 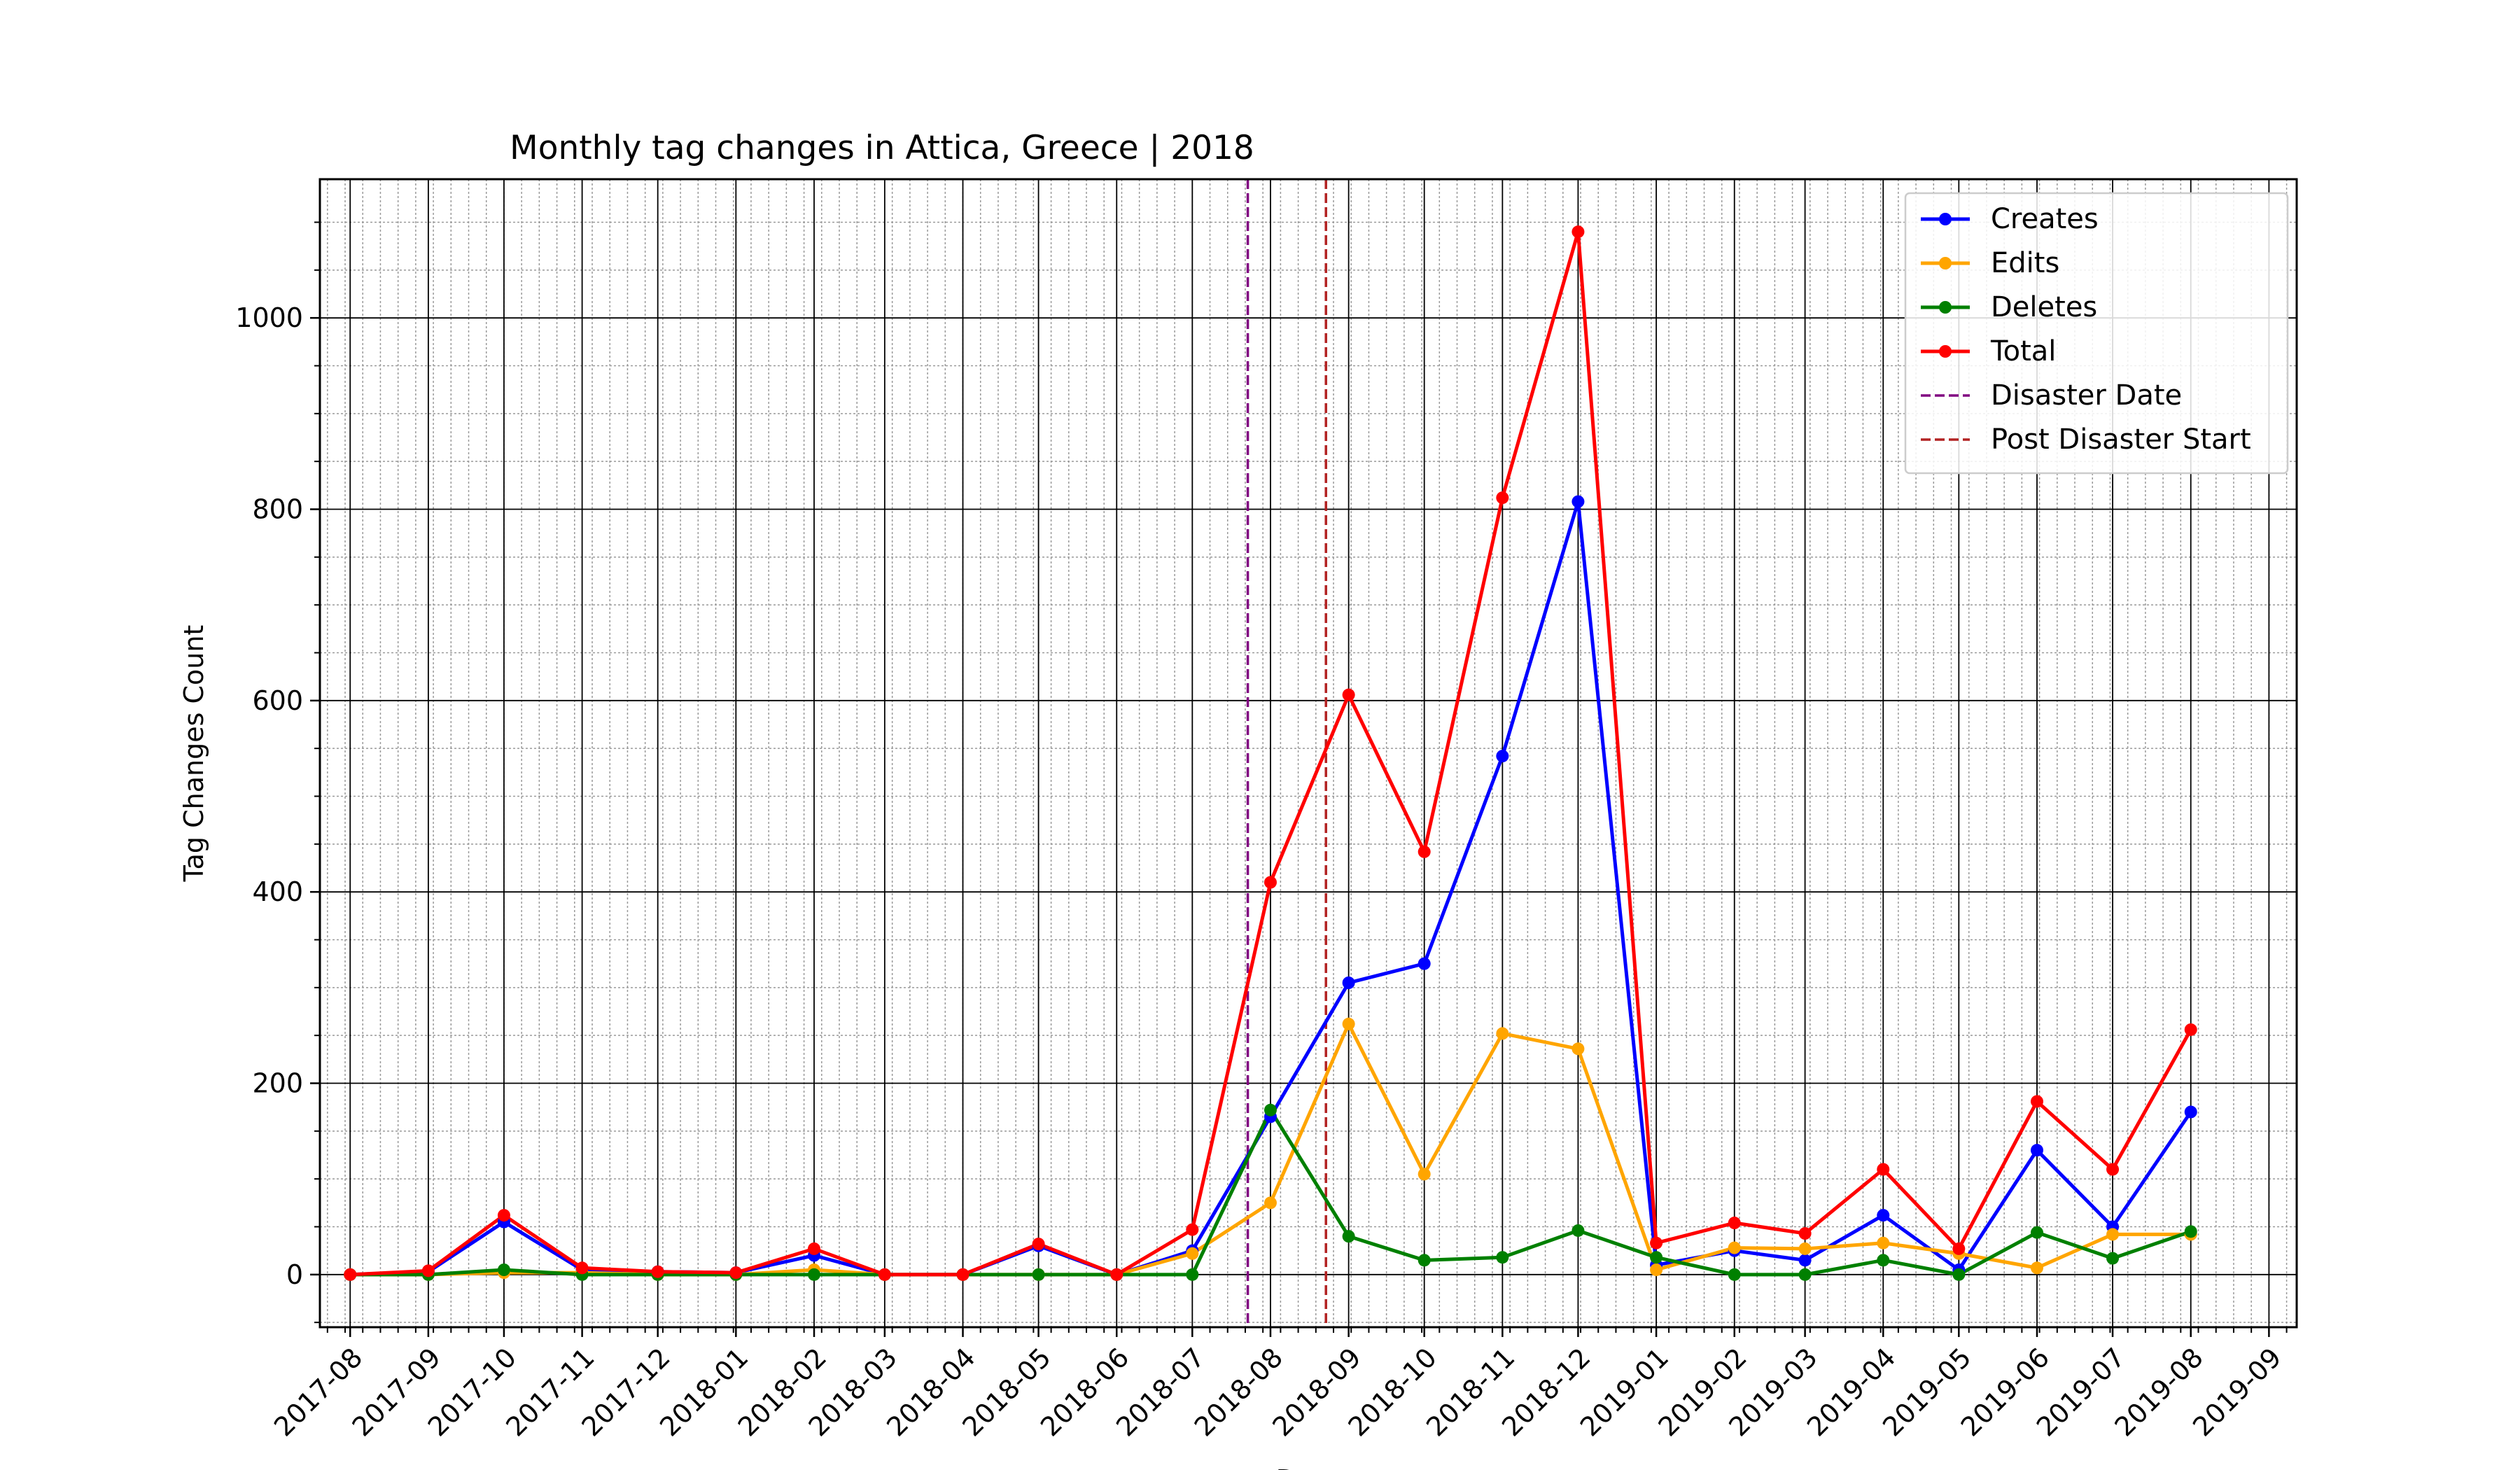 What do you see at coordinates (2086, 395) in the screenshot?
I see `legend-label-disaster-date: Disaster Date` at bounding box center [2086, 395].